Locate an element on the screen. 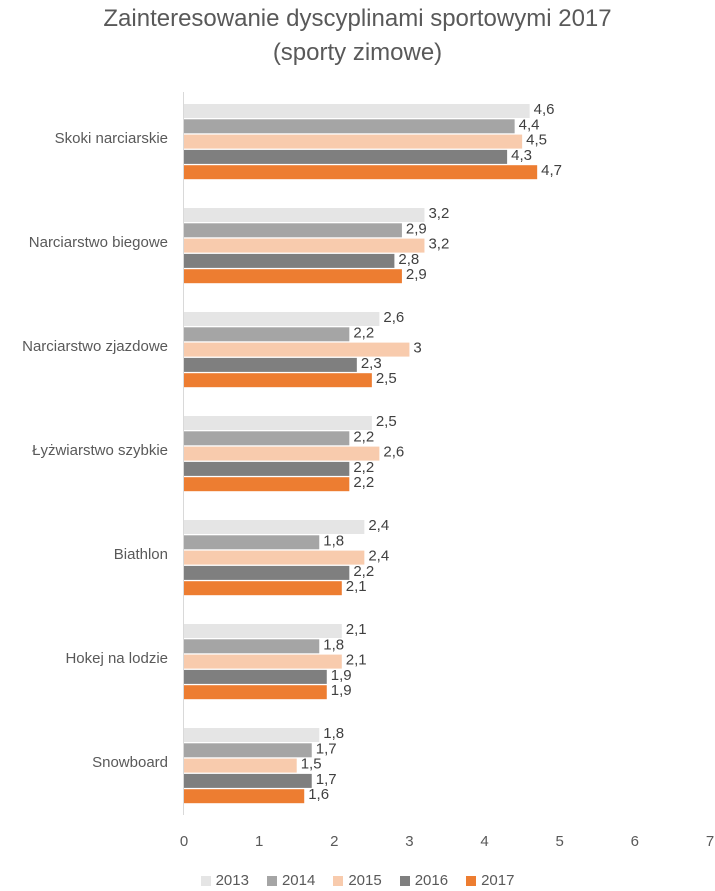 Image resolution: width=715 pixels, height=891 pixels. legend-item-2017: 2017 is located at coordinates (490, 880).